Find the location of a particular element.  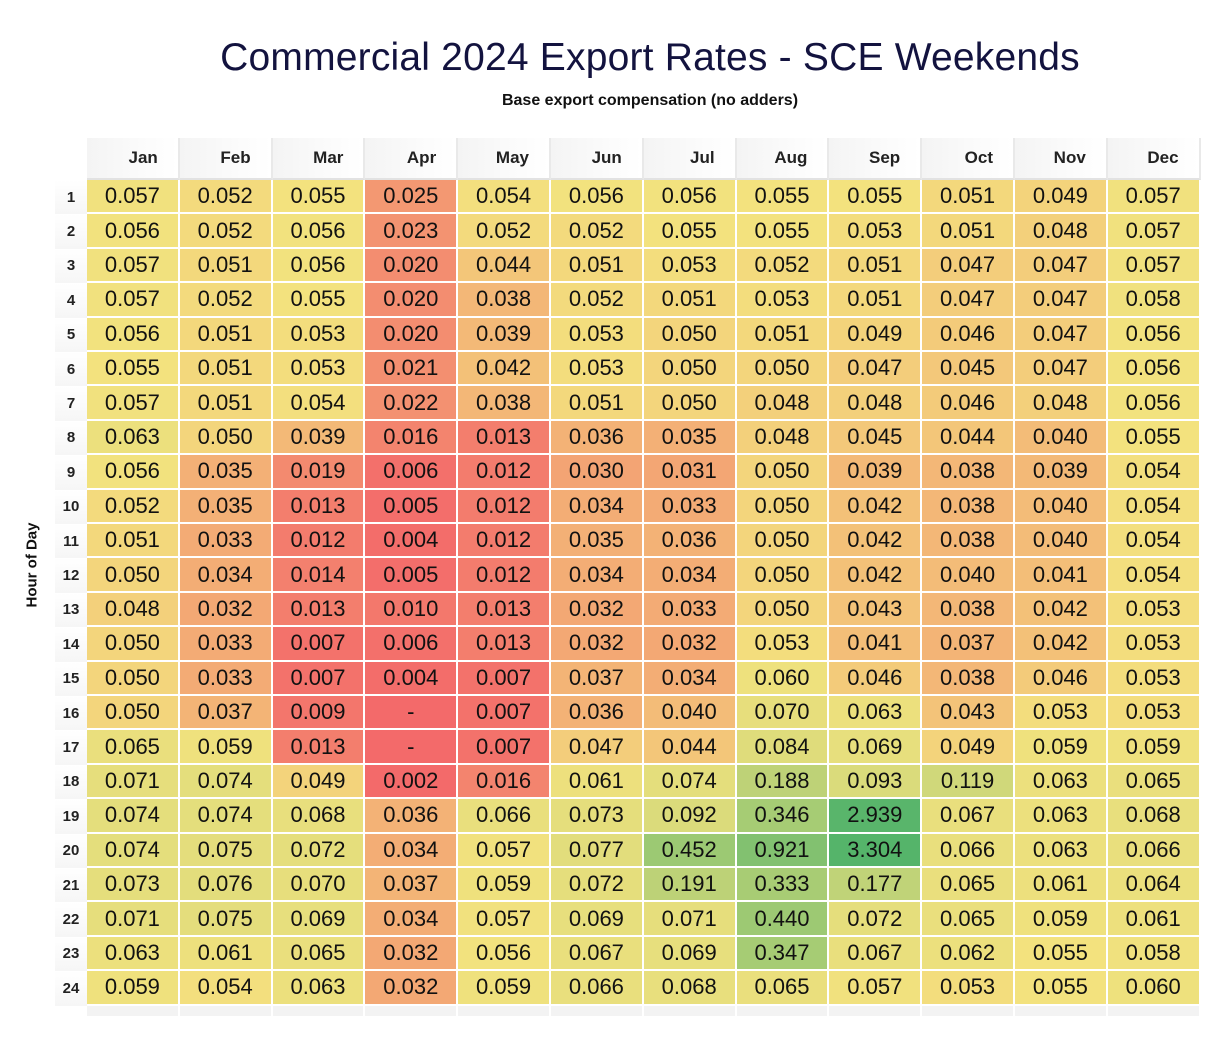

cell-jun-hour-18: 0.061 is located at coordinates (597, 782).